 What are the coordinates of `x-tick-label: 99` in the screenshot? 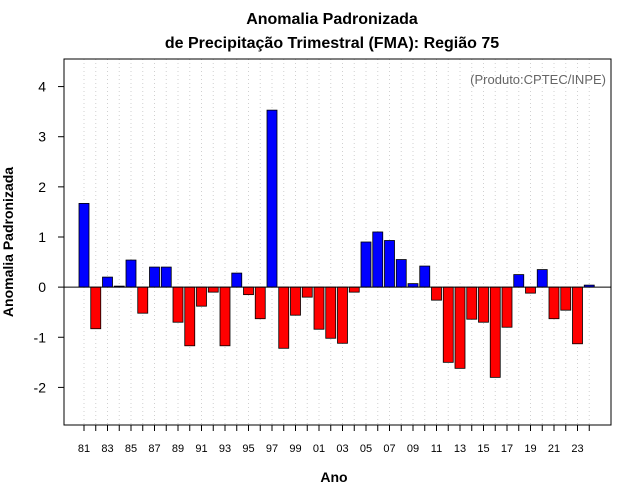 It's located at (295, 449).